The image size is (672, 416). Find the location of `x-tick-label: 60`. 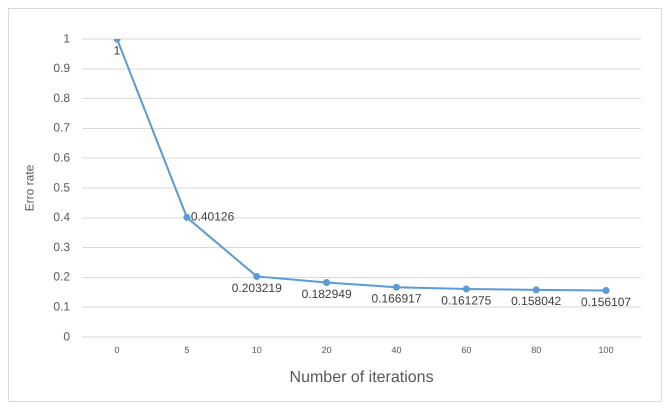

x-tick-label: 60 is located at coordinates (466, 349).